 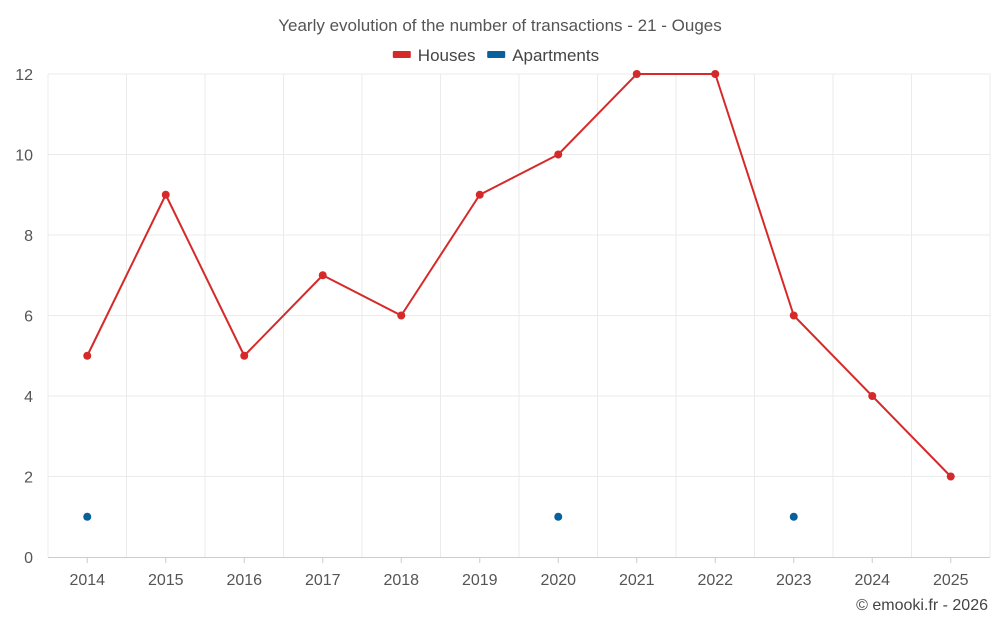 What do you see at coordinates (793, 516) in the screenshot?
I see `data-point-apartments-2023` at bounding box center [793, 516].